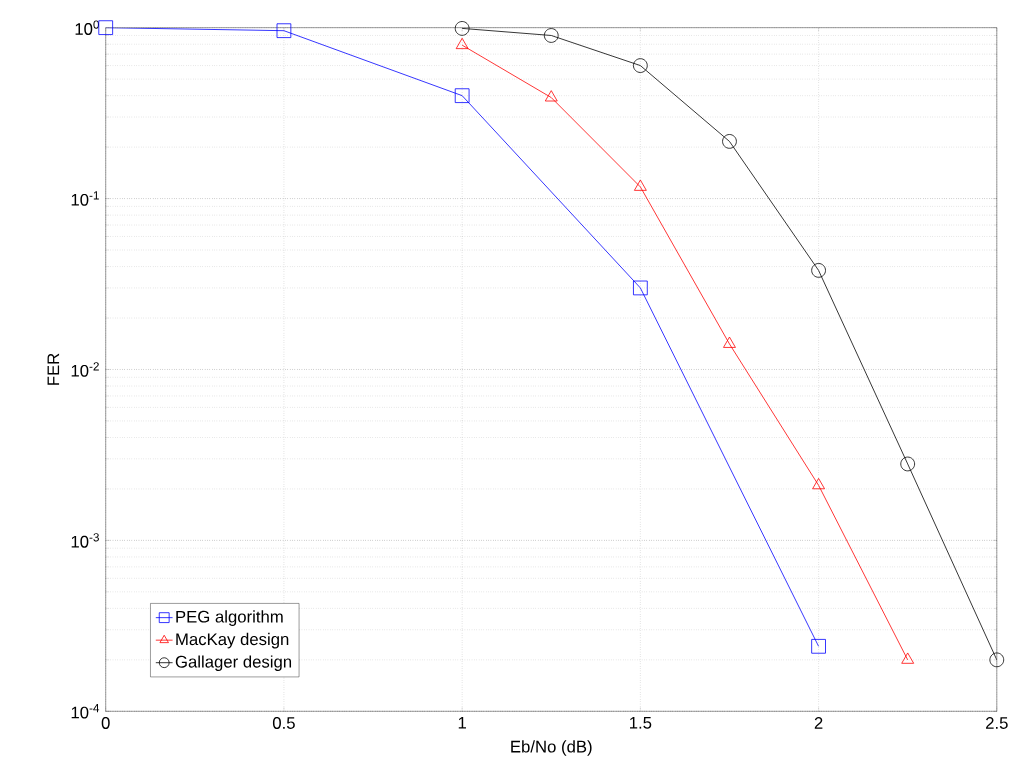 Image resolution: width=1014 pixels, height=784 pixels. Describe the element at coordinates (85, 540) in the screenshot. I see `y-tick-label: 10$^{-3}$` at that location.